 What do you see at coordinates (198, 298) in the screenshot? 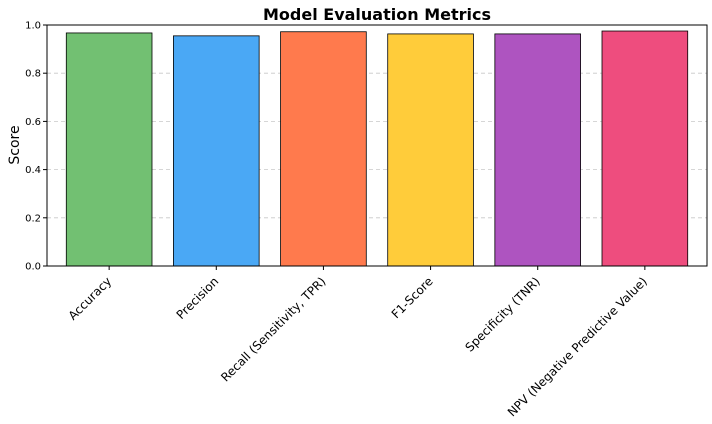
I see `x-tick-label: Precision` at bounding box center [198, 298].